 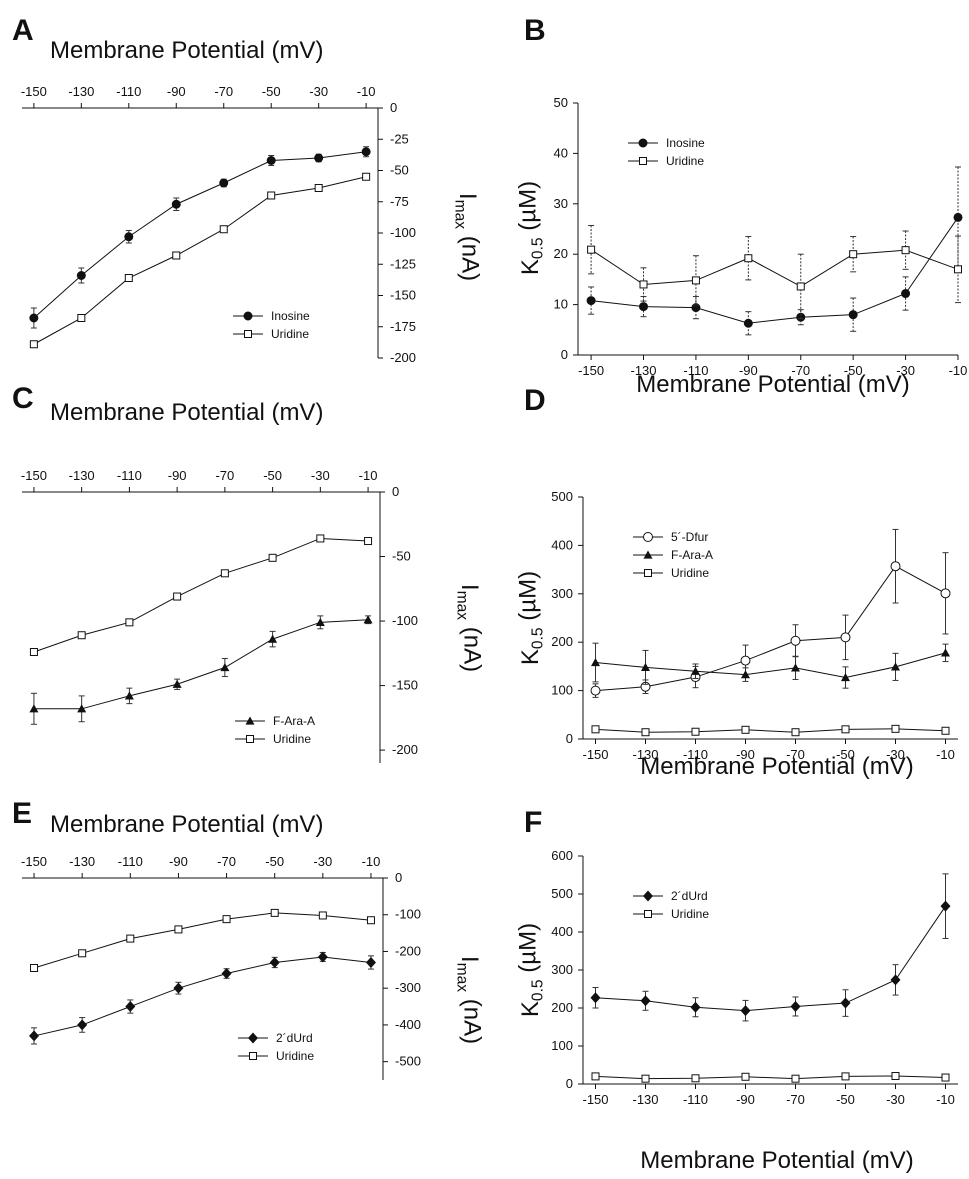 I want to click on panel-letter: E, so click(x=22, y=813).